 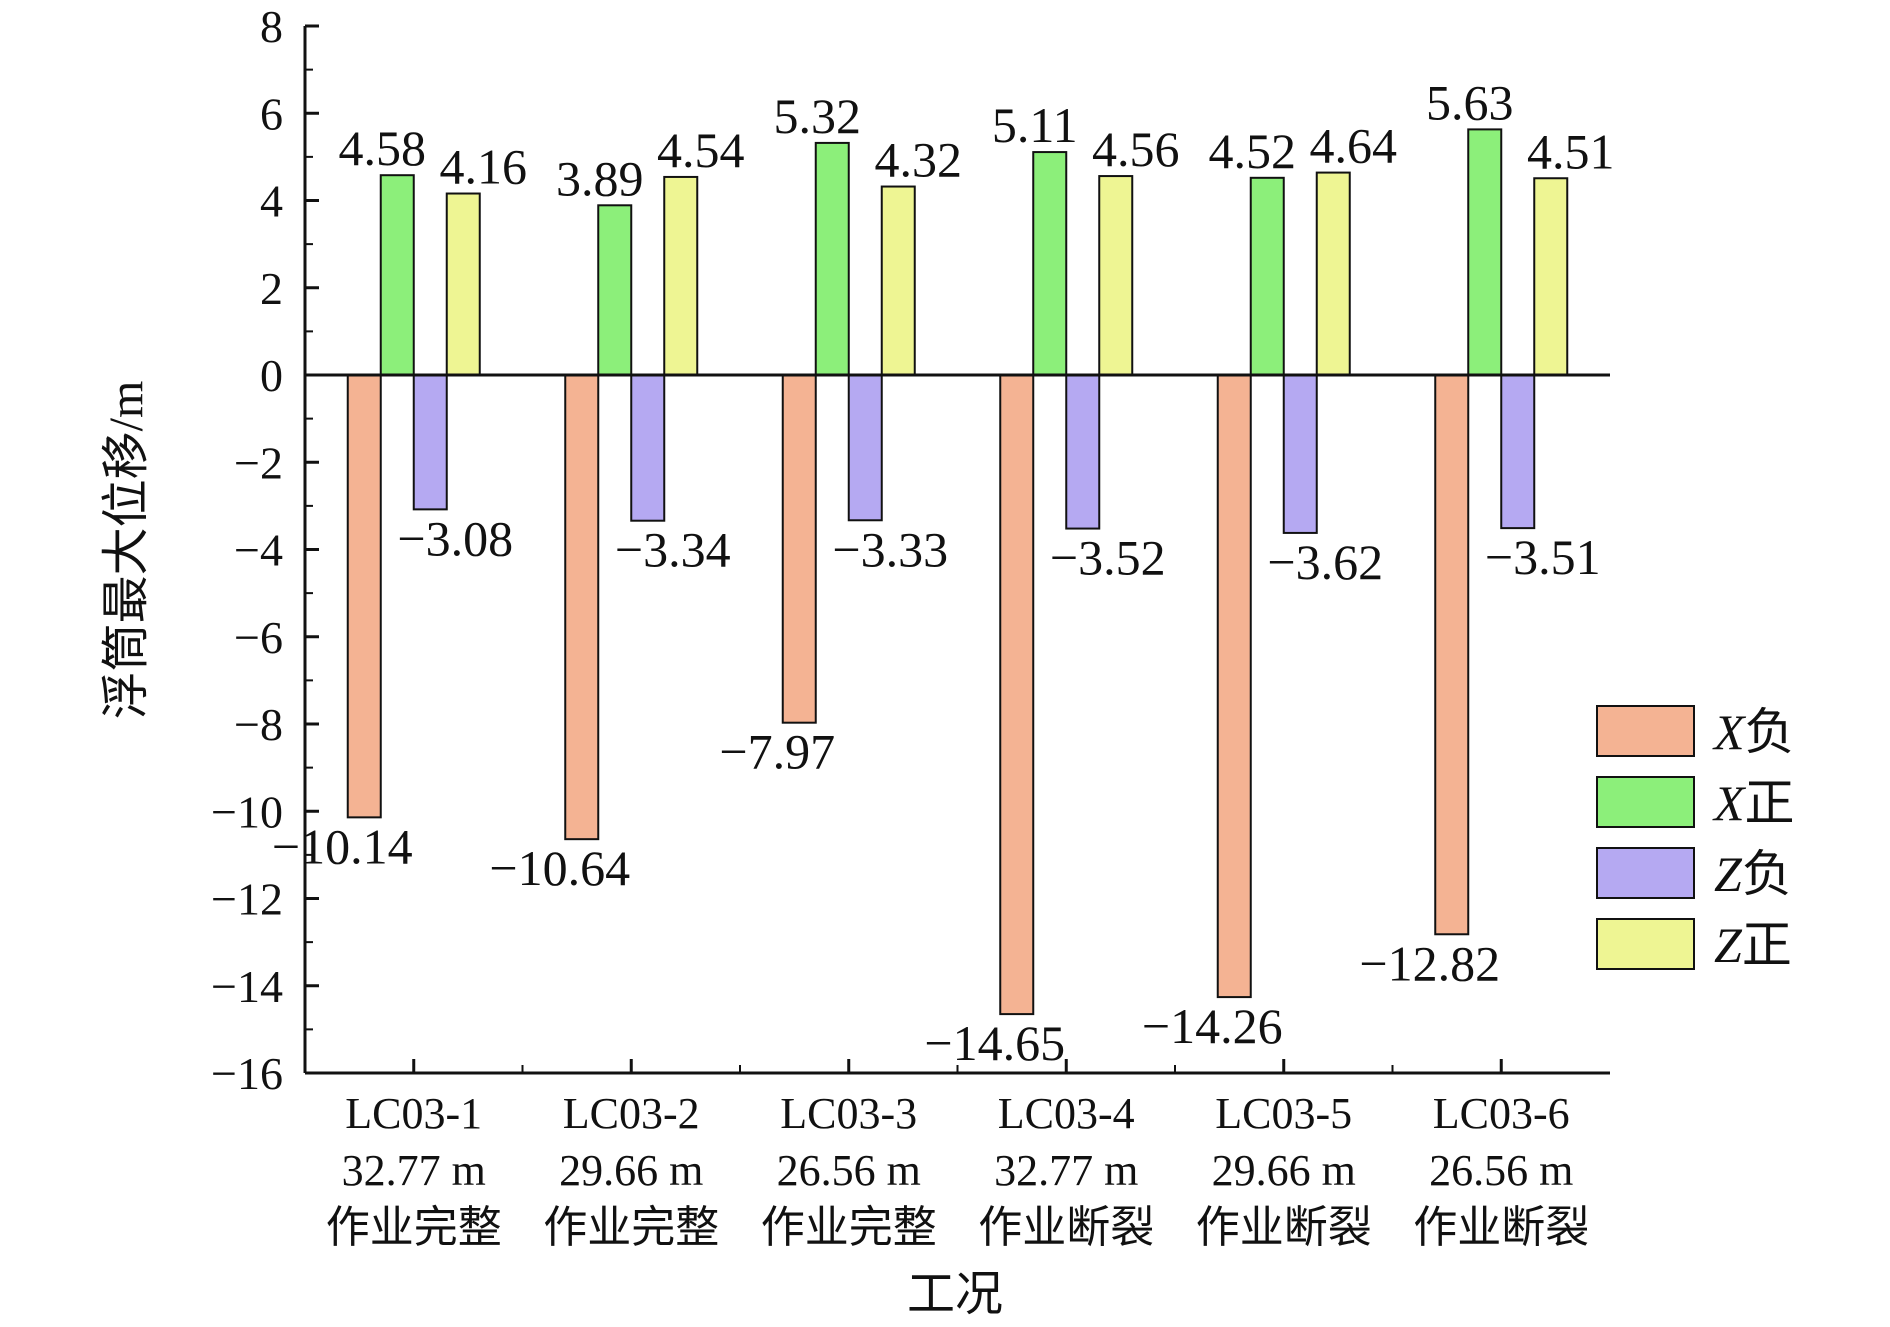 I want to click on data-label-5-4: 4.64, so click(x=1354, y=146).